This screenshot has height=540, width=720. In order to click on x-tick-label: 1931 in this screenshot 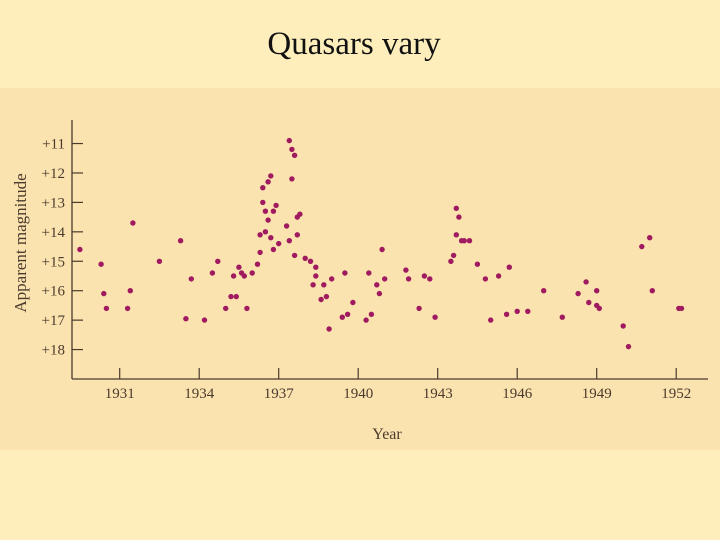, I will do `click(120, 394)`.